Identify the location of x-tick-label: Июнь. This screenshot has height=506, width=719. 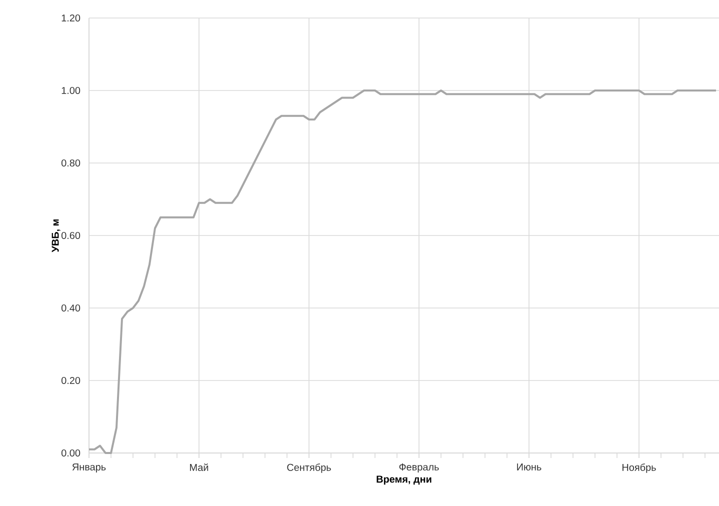
(529, 467).